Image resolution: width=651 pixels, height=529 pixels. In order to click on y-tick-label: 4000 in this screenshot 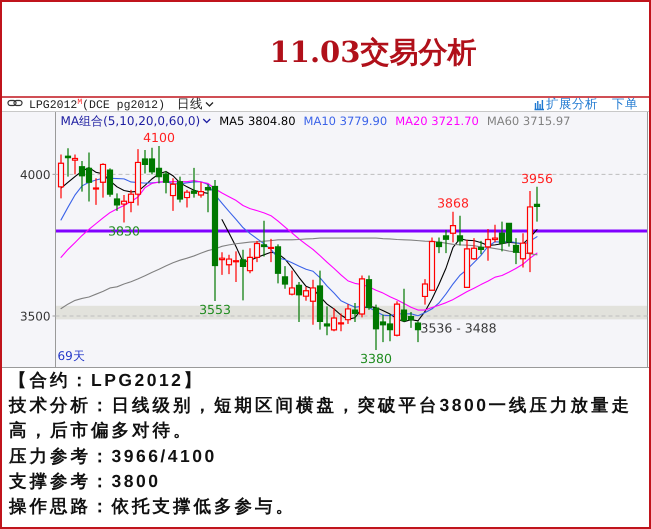, I will do `click(35, 175)`.